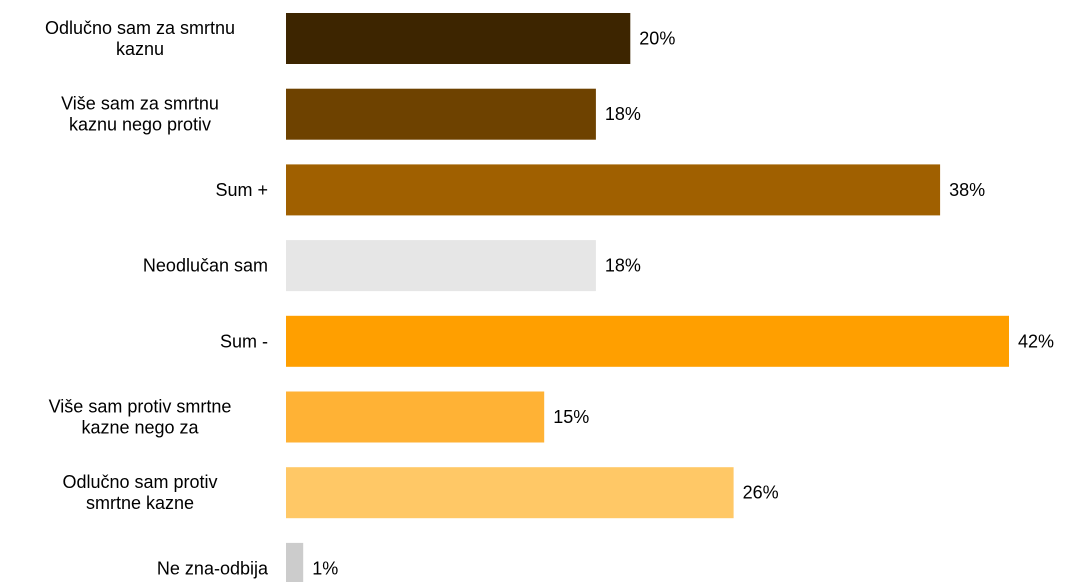  What do you see at coordinates (140, 407) in the screenshot?
I see `category-label-5-line-0: Više sam protiv smrtne` at bounding box center [140, 407].